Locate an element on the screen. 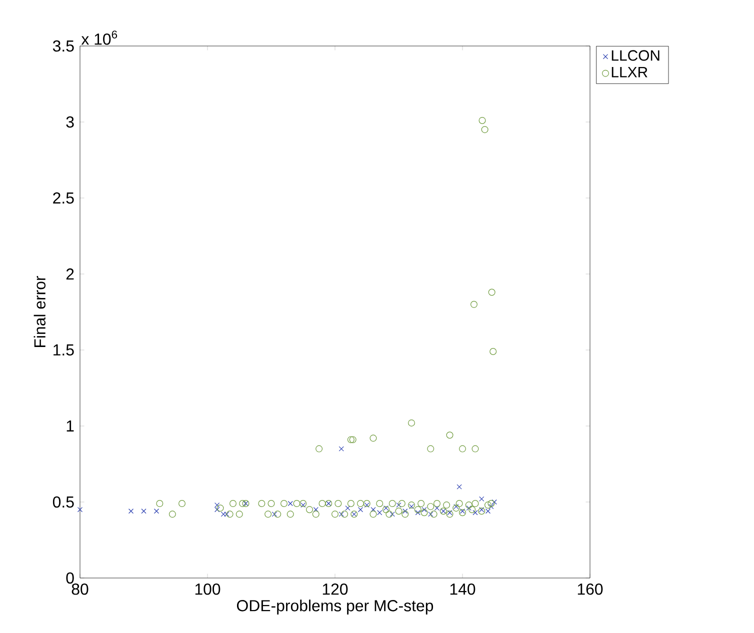 The width and height of the screenshot is (754, 633). legend-label: LLXR is located at coordinates (630, 72).